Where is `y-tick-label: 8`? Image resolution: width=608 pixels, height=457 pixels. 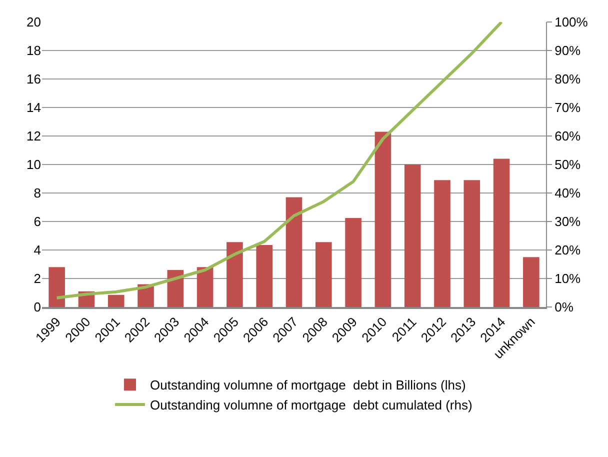 y-tick-label: 8 is located at coordinates (37, 193).